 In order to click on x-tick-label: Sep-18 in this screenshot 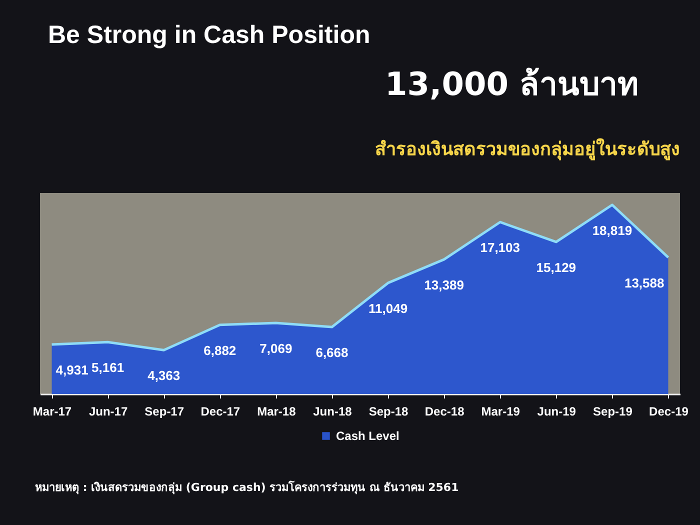, I will do `click(388, 411)`.